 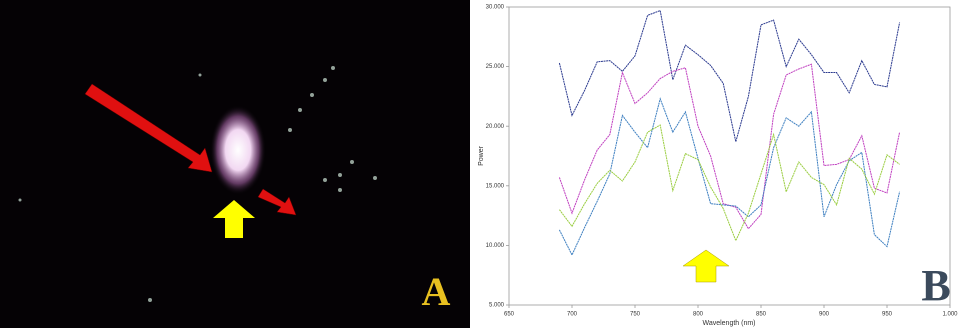 What do you see at coordinates (509, 315) in the screenshot?
I see `x-tick-label: 650` at bounding box center [509, 315].